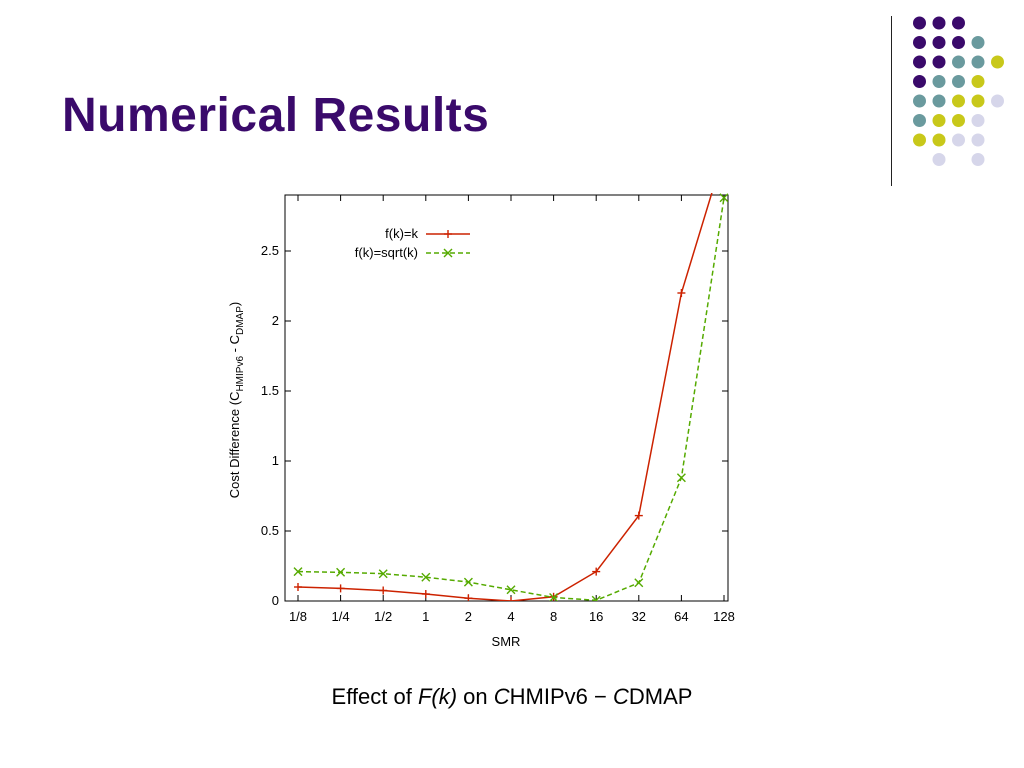 The width and height of the screenshot is (1024, 768). I want to click on x-tick-label: 8, so click(553, 616).